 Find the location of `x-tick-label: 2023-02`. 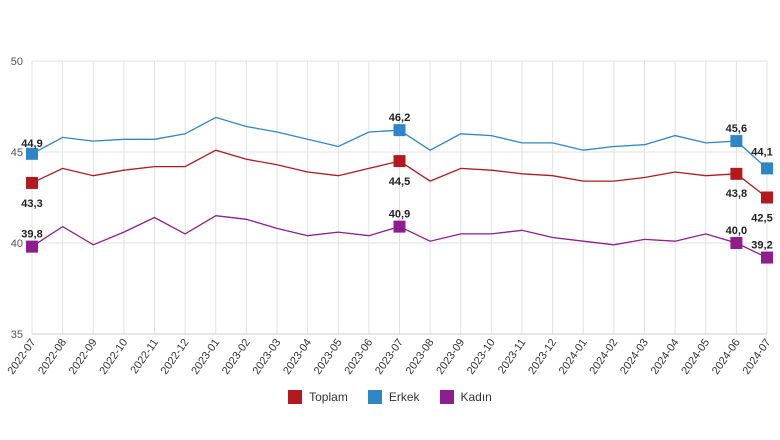

x-tick-label: 2023-02 is located at coordinates (236, 357).